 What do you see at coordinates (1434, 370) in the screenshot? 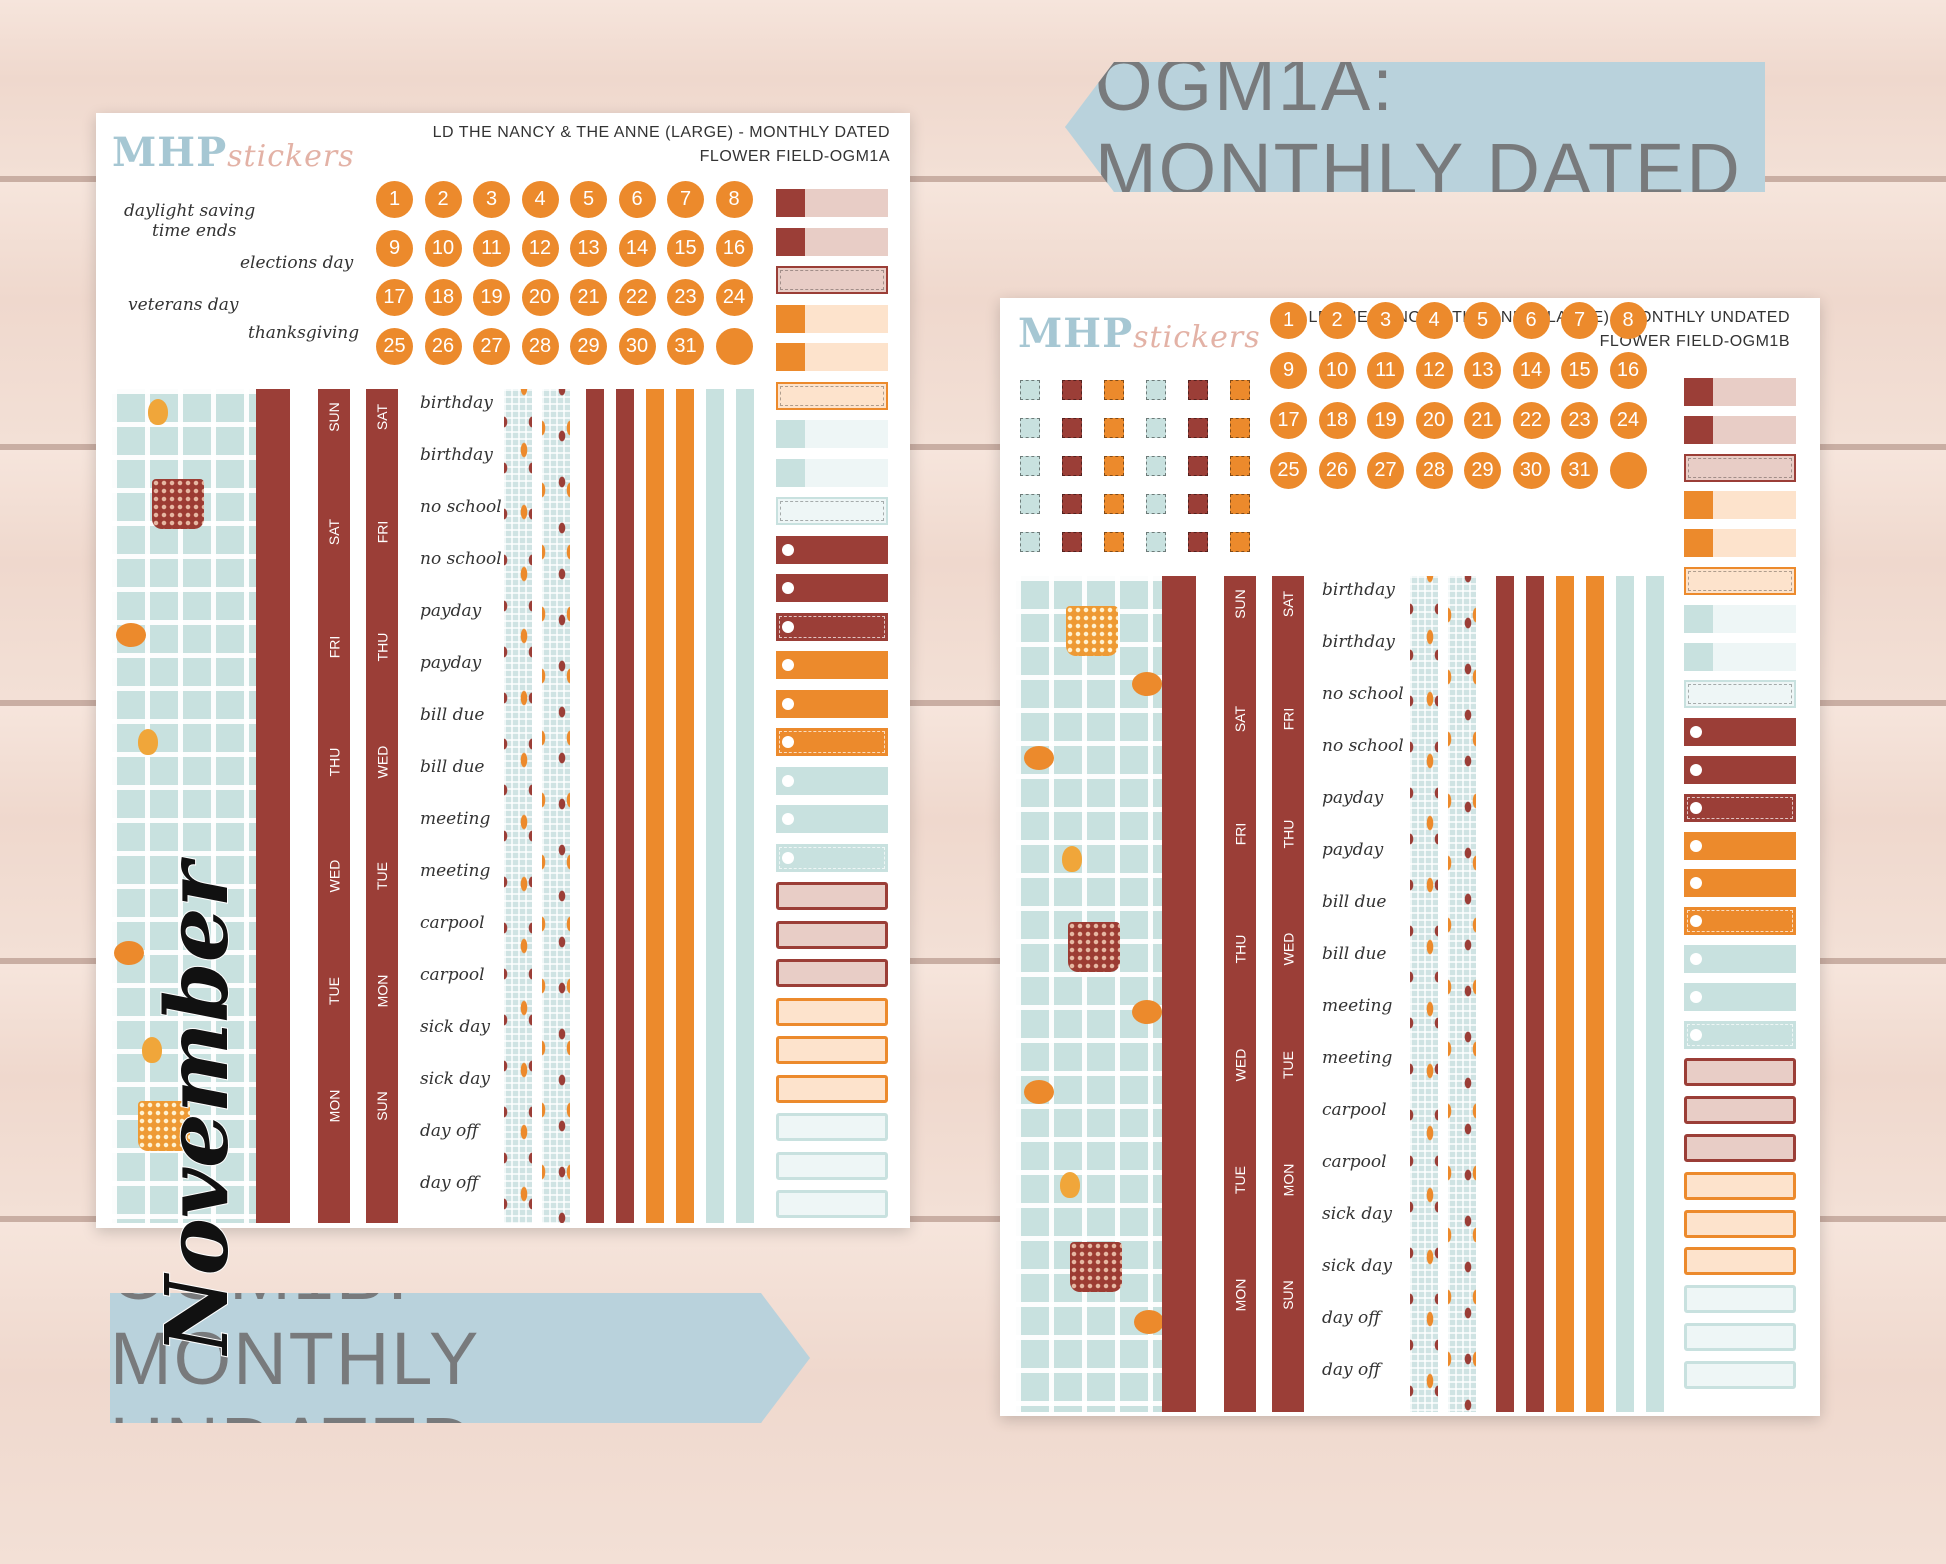
I see `date-circle: 12` at bounding box center [1434, 370].